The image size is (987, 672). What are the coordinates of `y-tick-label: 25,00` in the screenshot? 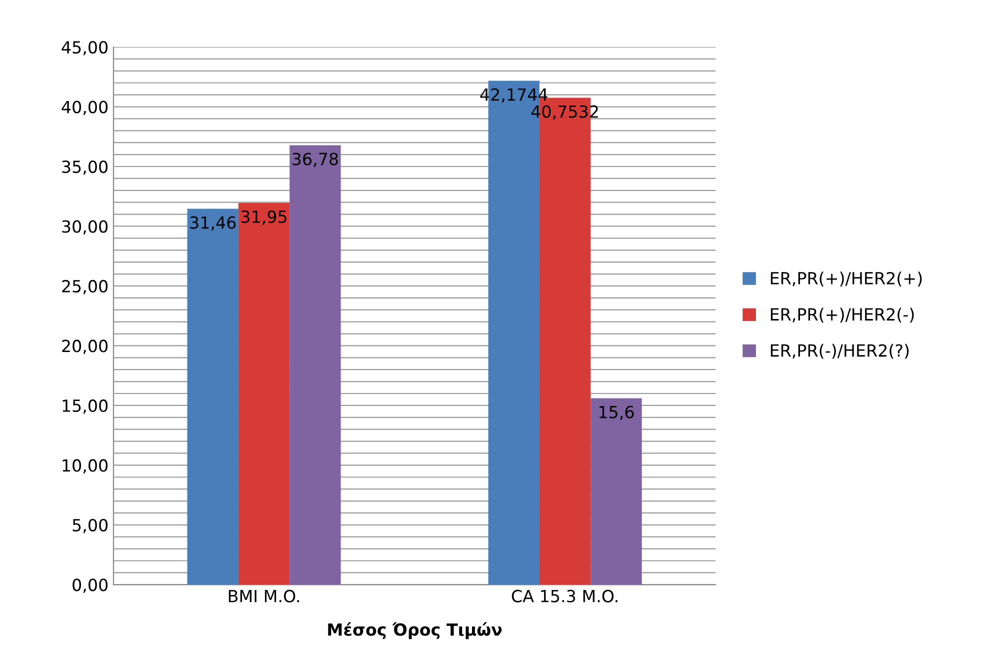 It's located at (85, 287).